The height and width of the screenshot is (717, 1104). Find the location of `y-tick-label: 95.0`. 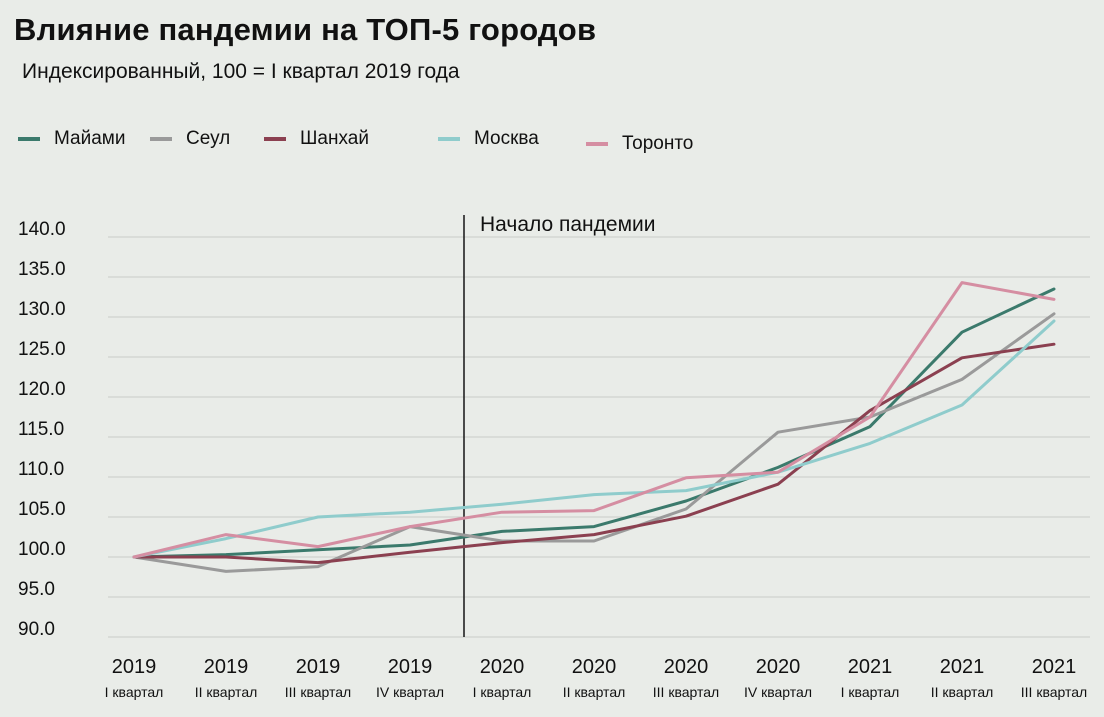

y-tick-label: 95.0 is located at coordinates (36, 589).